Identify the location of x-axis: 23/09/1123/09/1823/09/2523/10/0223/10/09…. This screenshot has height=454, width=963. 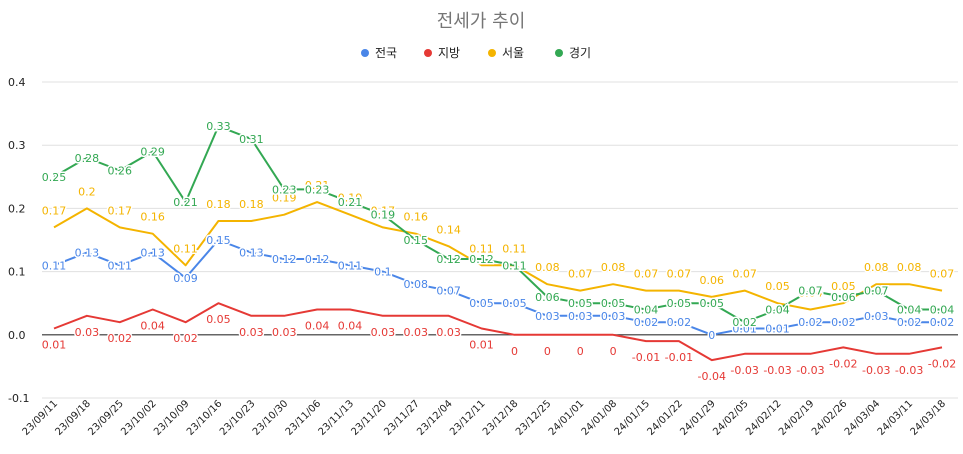
(485, 418).